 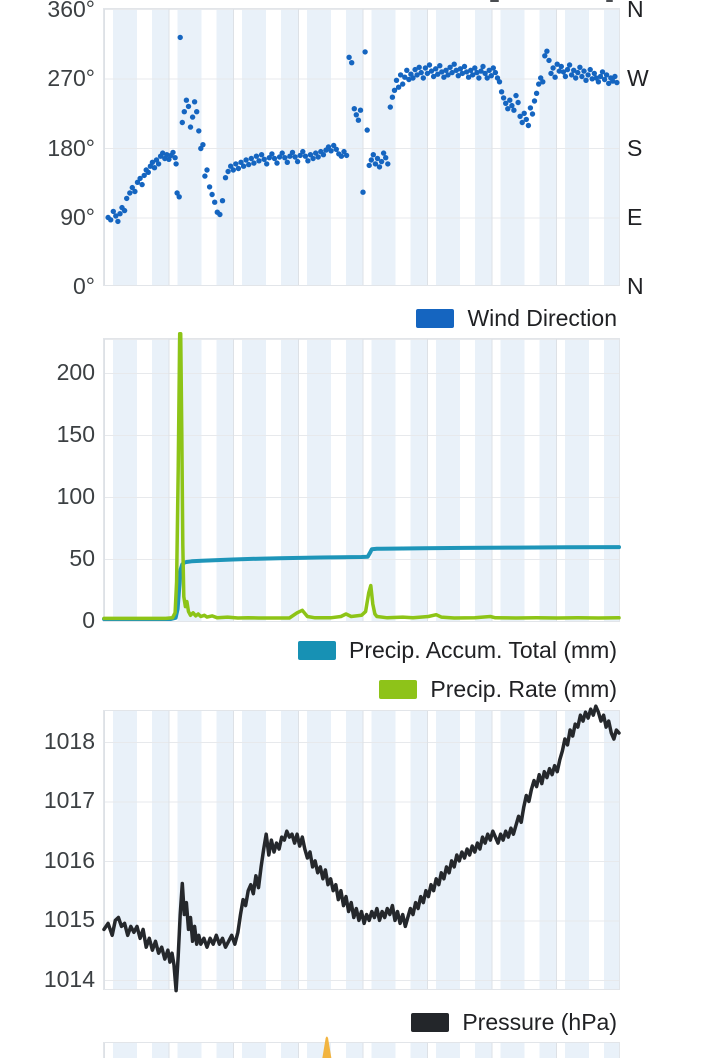 What do you see at coordinates (69, 860) in the screenshot?
I see `pressure-ytick-1016: 1016` at bounding box center [69, 860].